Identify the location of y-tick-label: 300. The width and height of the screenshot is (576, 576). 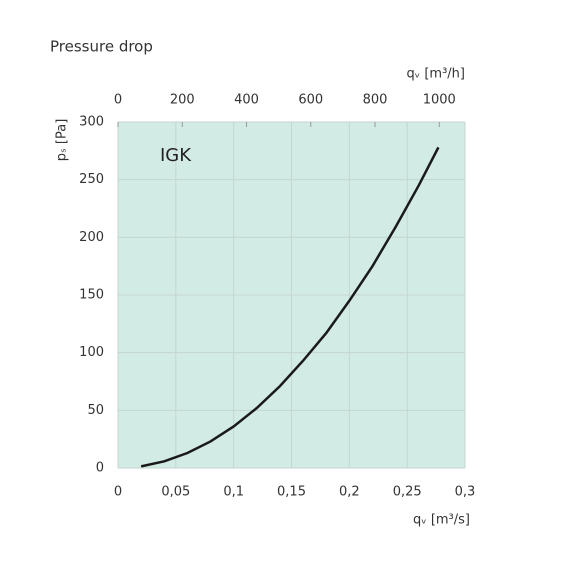
(91, 122).